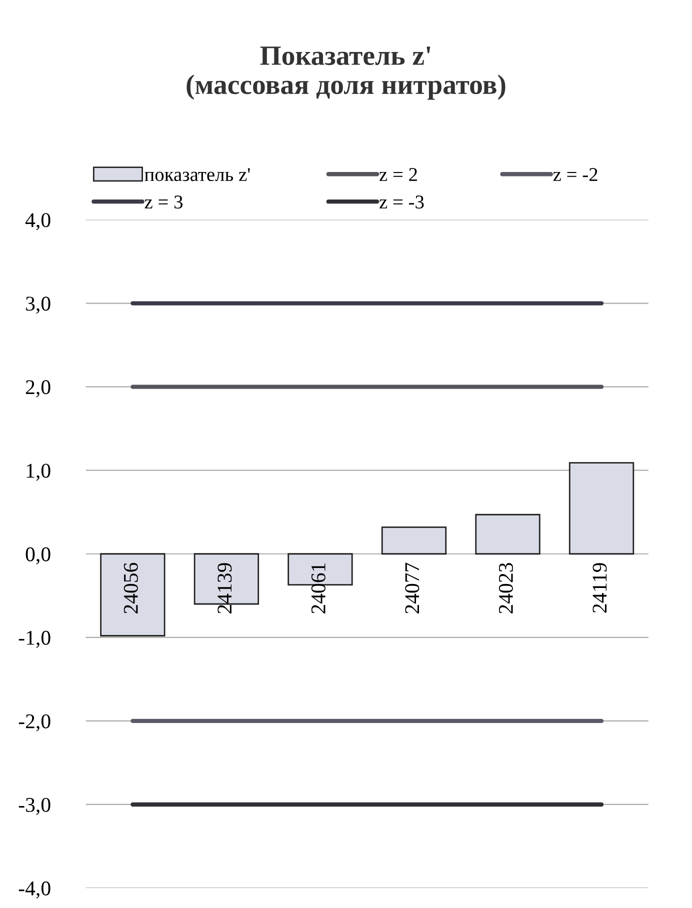  What do you see at coordinates (34, 639) in the screenshot?
I see `y-tick-label: -1,0` at bounding box center [34, 639].